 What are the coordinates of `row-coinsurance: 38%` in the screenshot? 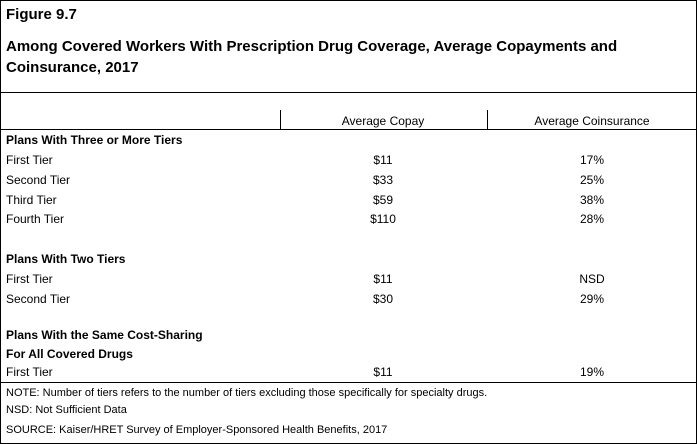 It's located at (592, 200).